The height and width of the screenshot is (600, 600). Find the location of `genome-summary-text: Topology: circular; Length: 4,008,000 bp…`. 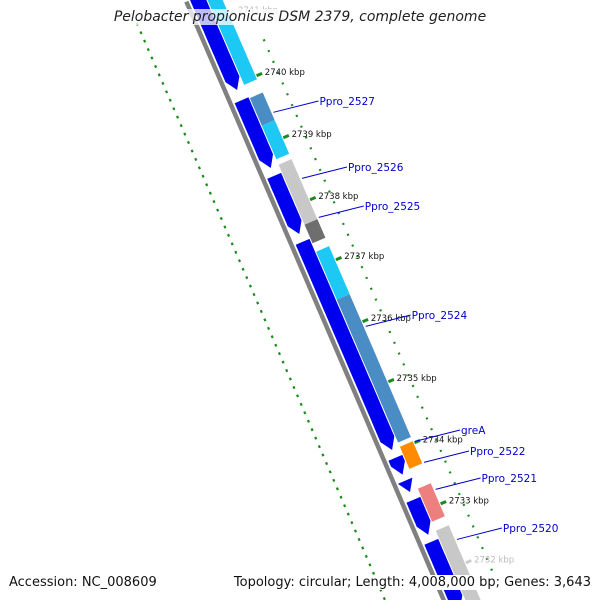

genome-summary-text: Topology: circular; Length: 4,008,000 bp… is located at coordinates (412, 582).